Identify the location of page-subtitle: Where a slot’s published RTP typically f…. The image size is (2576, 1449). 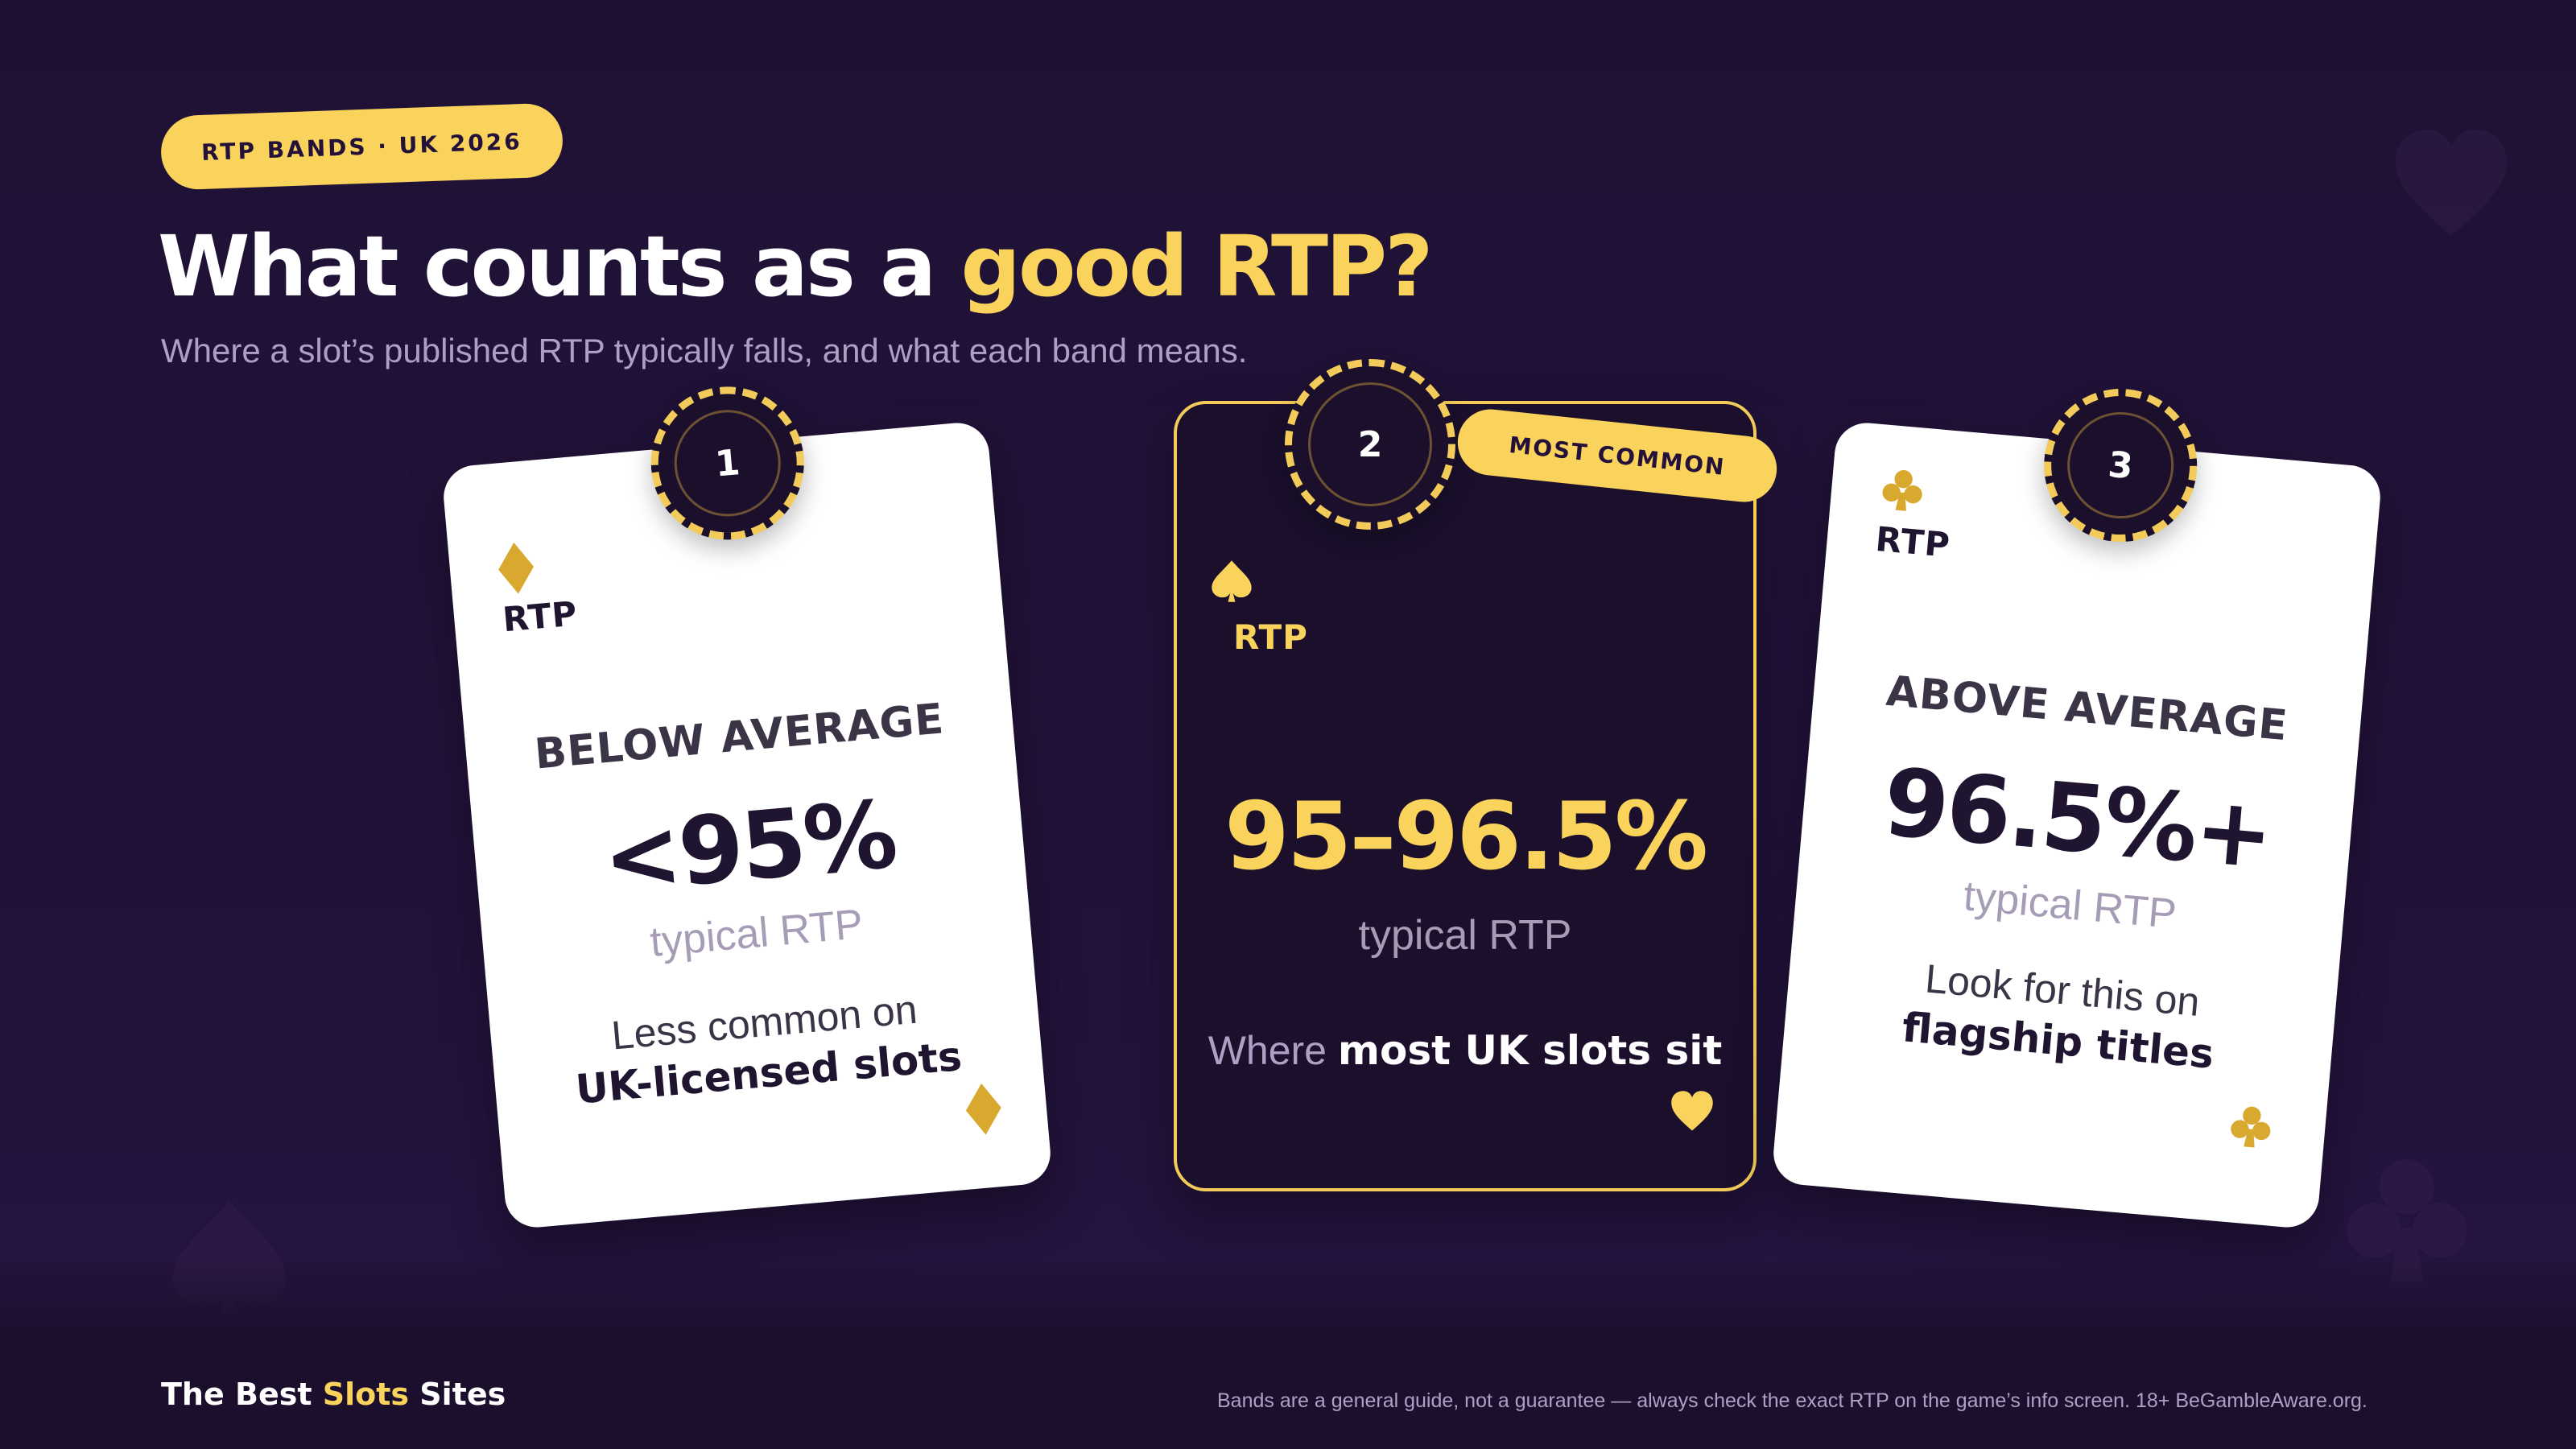
(704, 350).